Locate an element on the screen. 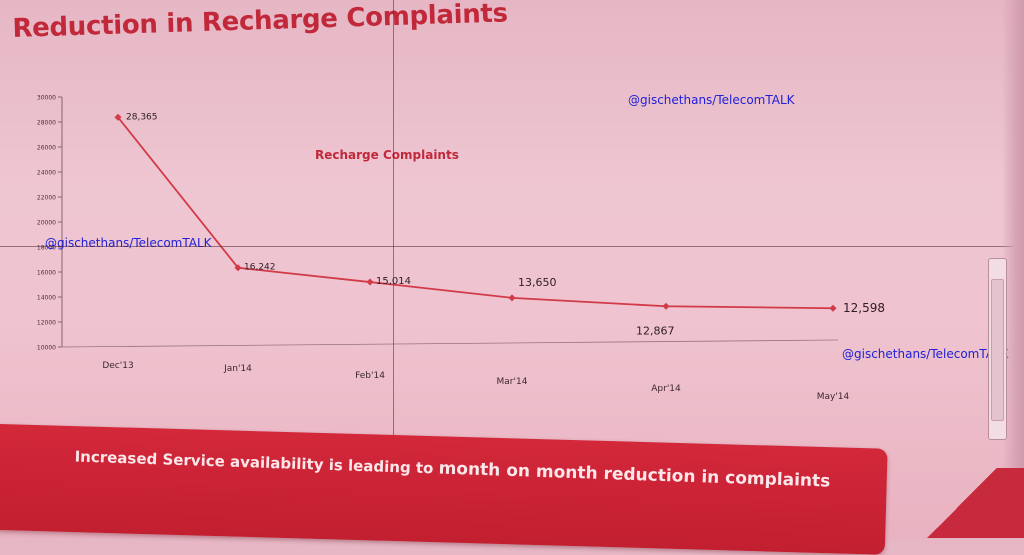 The width and height of the screenshot is (1024, 555). screen-edge is located at coordinates (1013, 269).